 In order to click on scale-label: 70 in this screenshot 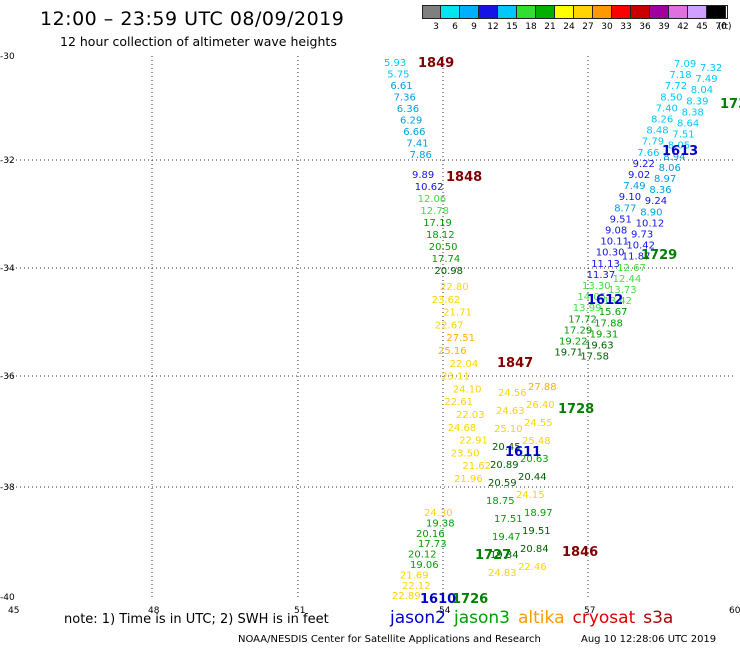, I will do `click(721, 27)`.